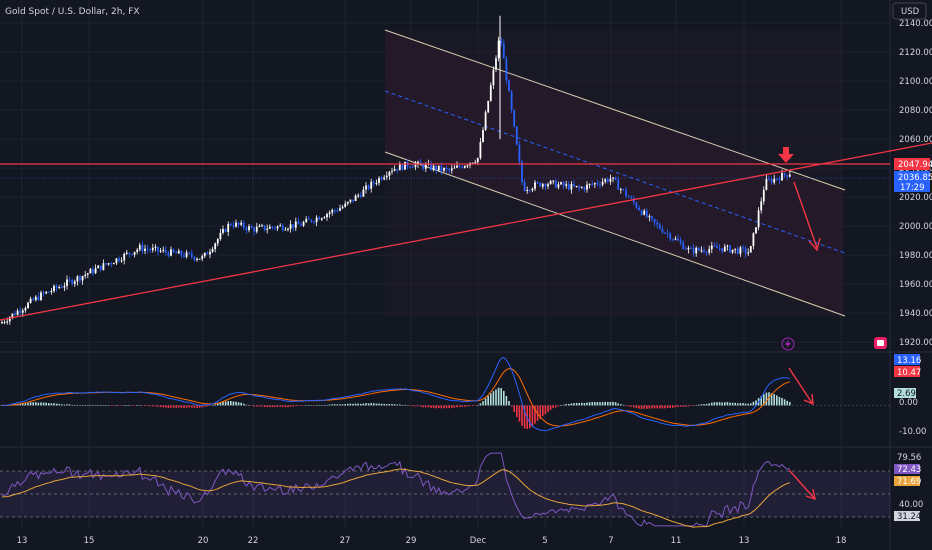 The width and height of the screenshot is (932, 550). What do you see at coordinates (909, 482) in the screenshot?
I see `svg-text: 71.69` at bounding box center [909, 482].